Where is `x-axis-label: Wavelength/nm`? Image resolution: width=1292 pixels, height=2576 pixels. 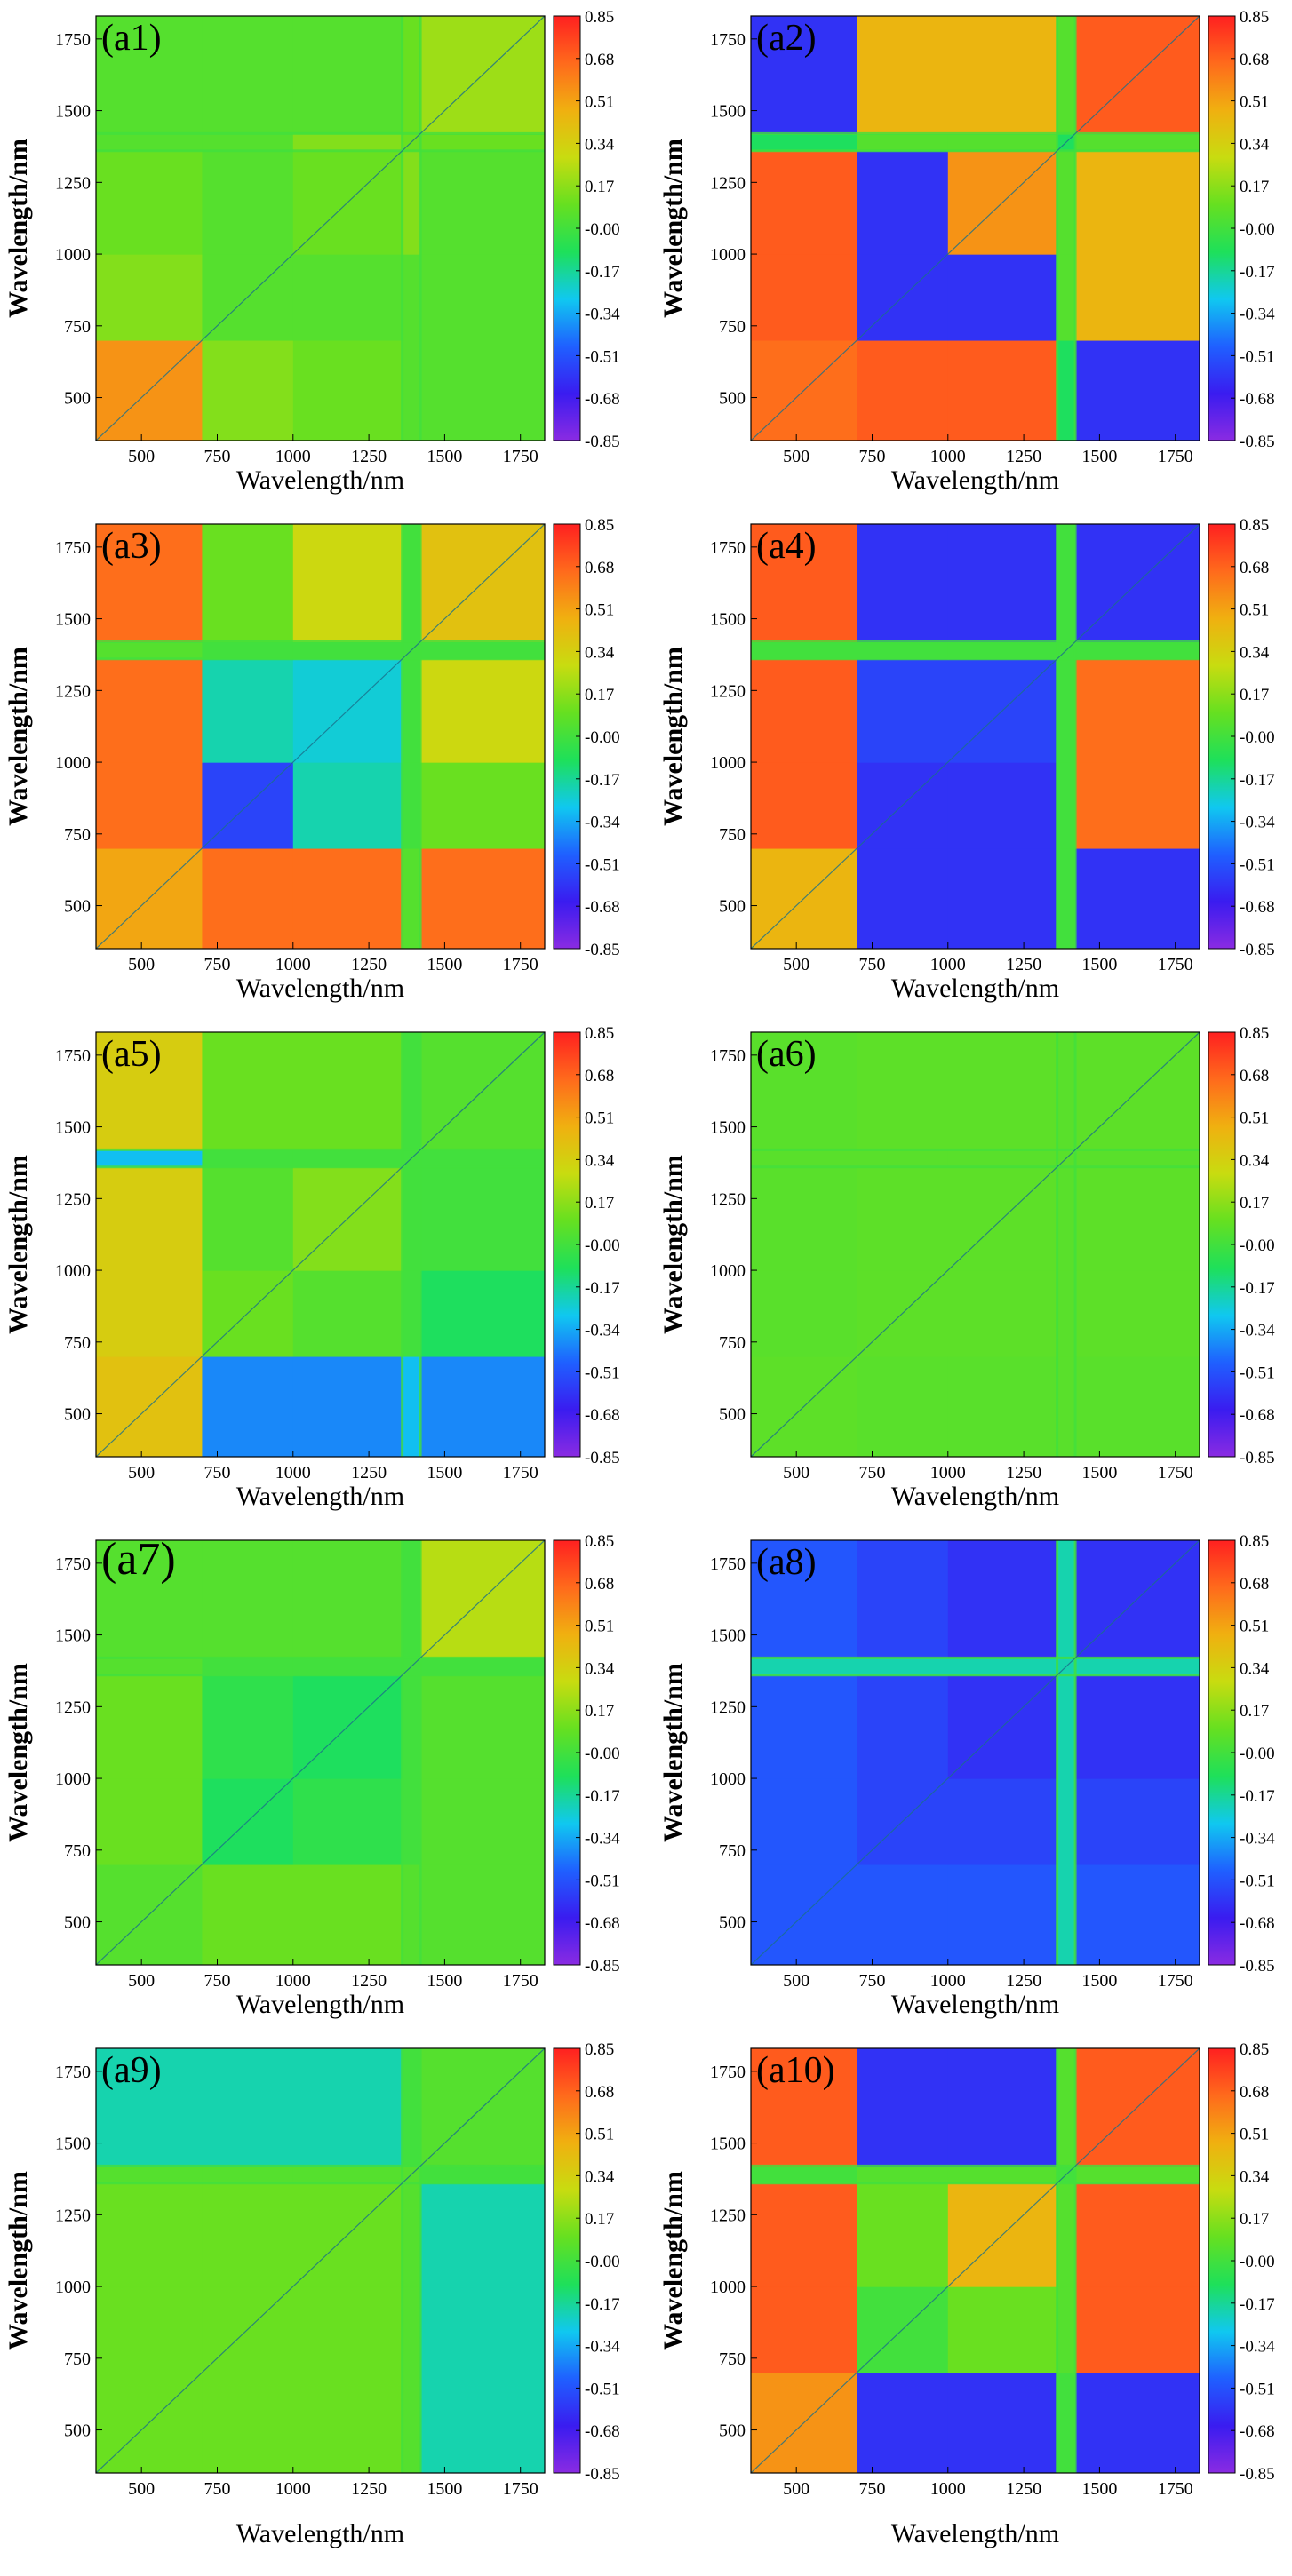 x-axis-label: Wavelength/nm is located at coordinates (320, 480).